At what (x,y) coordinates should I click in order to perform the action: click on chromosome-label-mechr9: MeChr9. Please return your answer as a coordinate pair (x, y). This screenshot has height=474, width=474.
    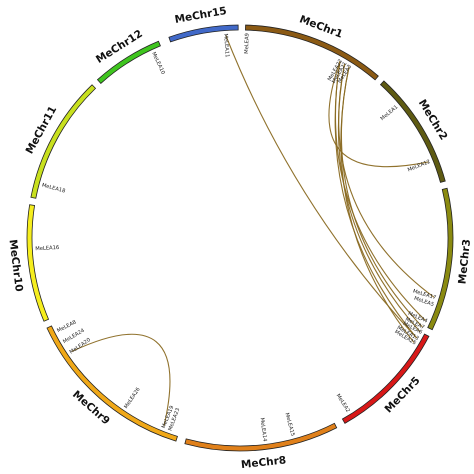
    Looking at the image, I should click on (91, 407).